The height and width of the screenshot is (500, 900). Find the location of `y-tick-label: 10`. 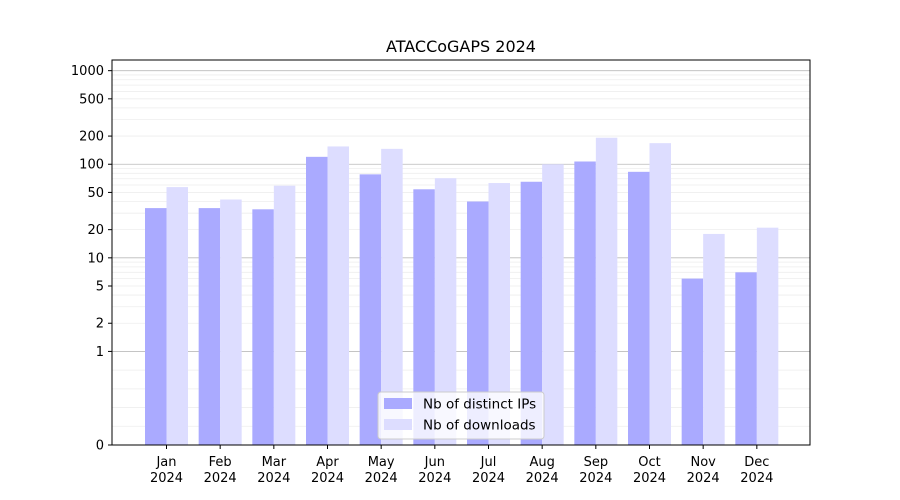

y-tick-label: 10 is located at coordinates (95, 258).